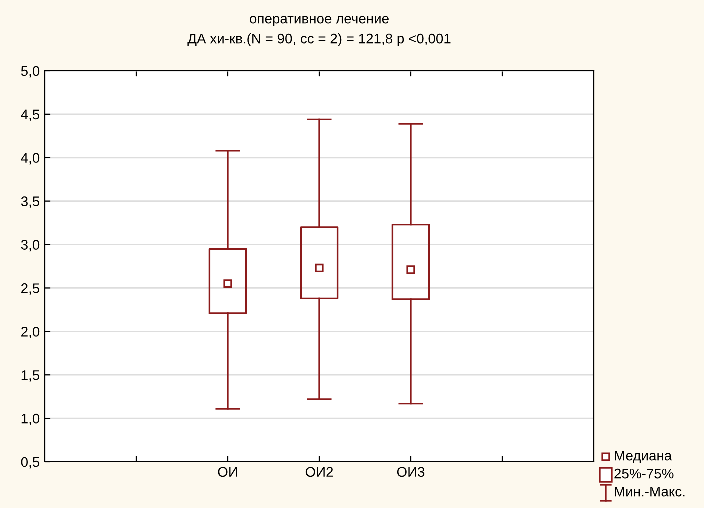  What do you see at coordinates (30, 246) in the screenshot?
I see `y-tick-label: 3,0` at bounding box center [30, 246].